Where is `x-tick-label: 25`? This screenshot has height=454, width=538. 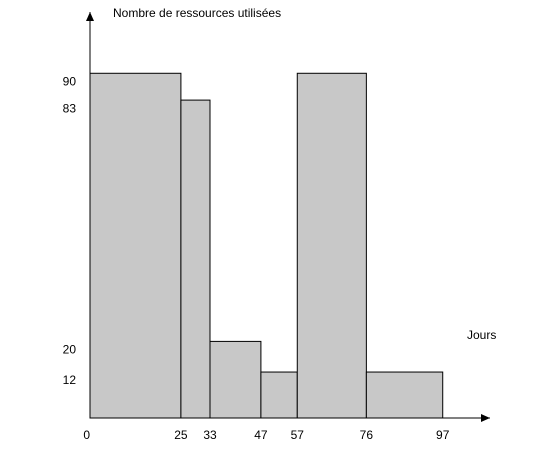 x-tick-label: 25 is located at coordinates (181, 435).